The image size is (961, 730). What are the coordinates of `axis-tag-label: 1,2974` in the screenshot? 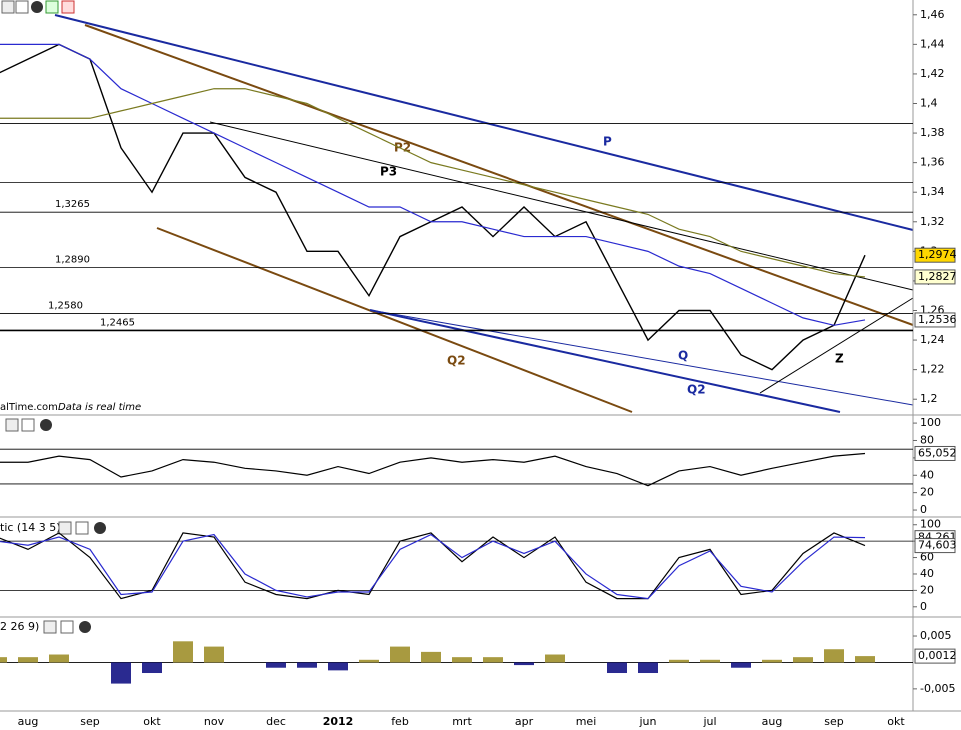 It's located at (937, 254).